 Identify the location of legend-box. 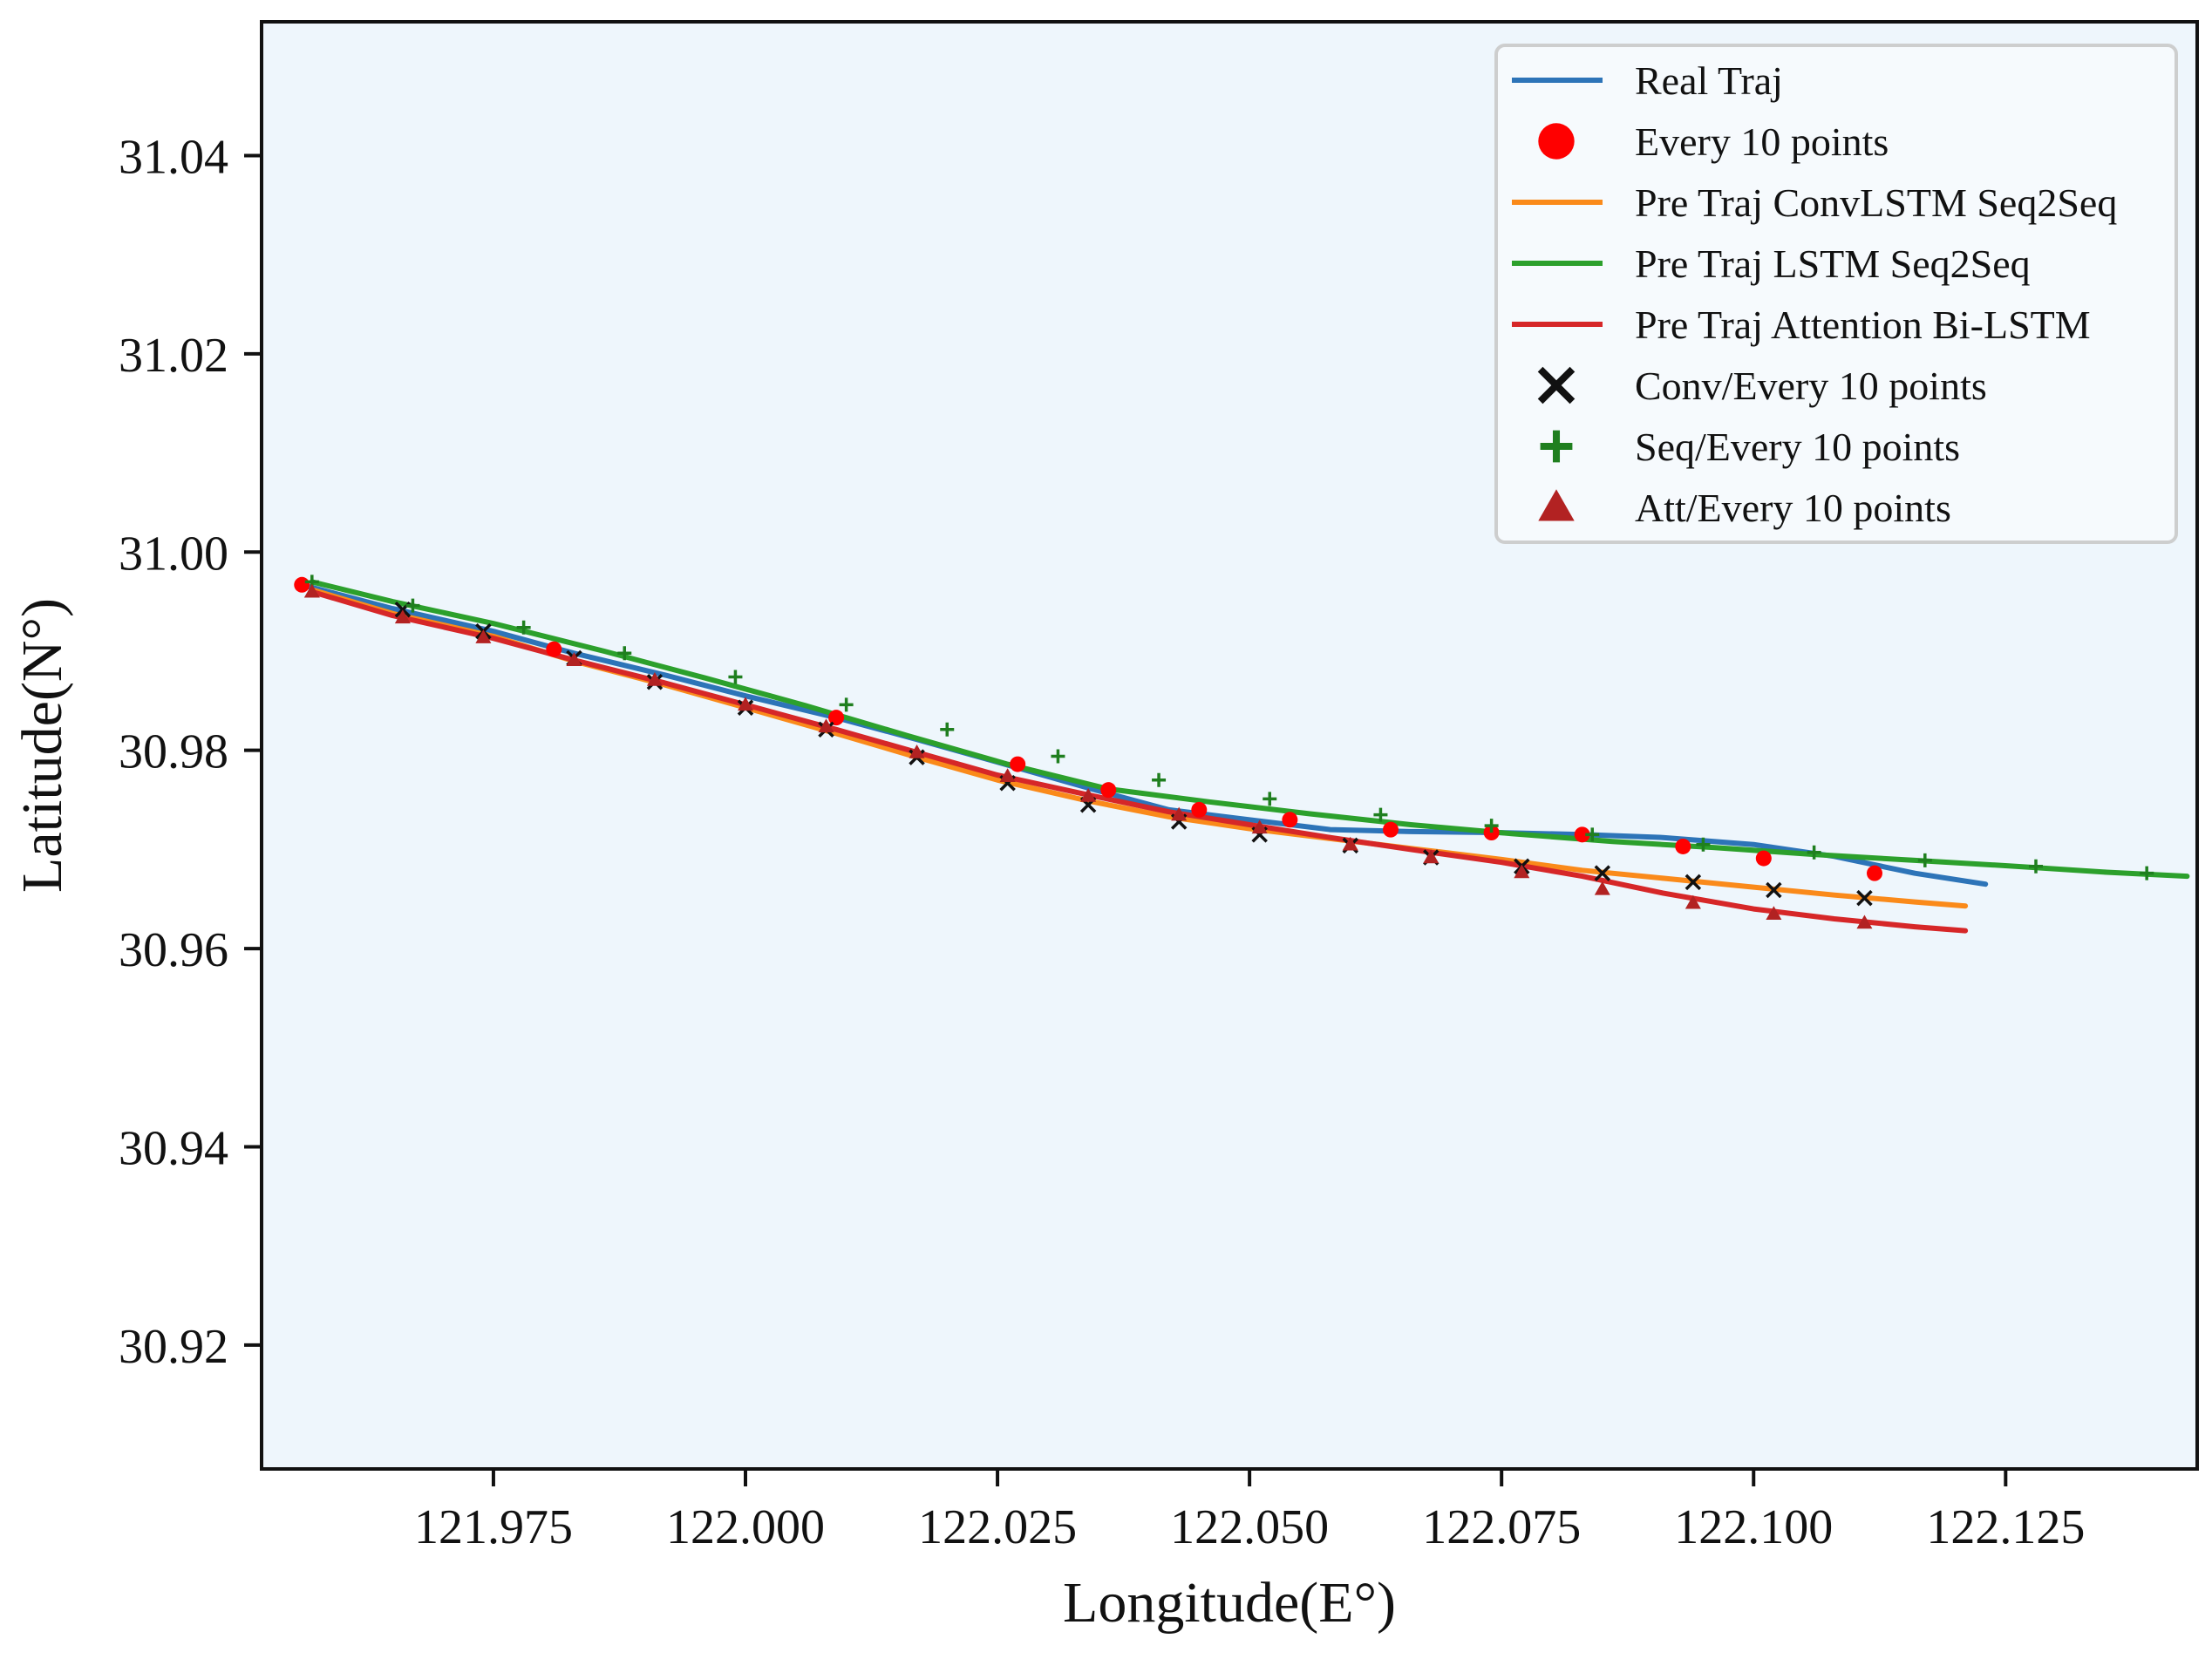
(1836, 294).